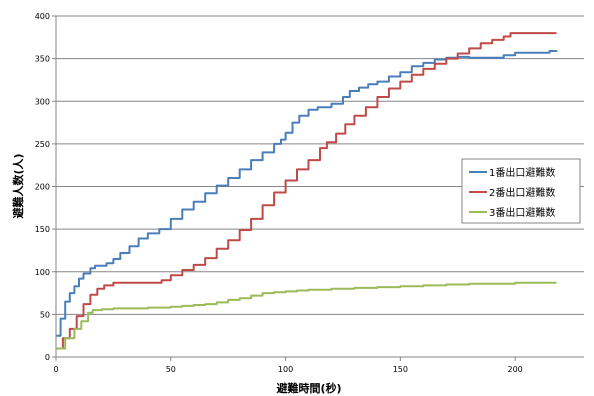 The height and width of the screenshot is (396, 594). Describe the element at coordinates (42, 229) in the screenshot. I see `y-tick-label: 150` at that location.